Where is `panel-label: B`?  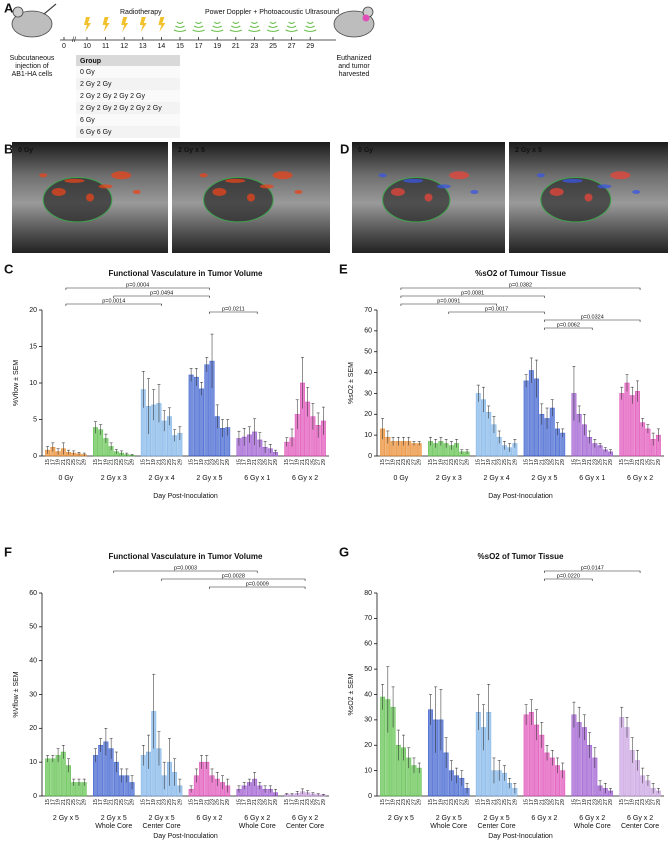 panel-label: B is located at coordinates (8, 148).